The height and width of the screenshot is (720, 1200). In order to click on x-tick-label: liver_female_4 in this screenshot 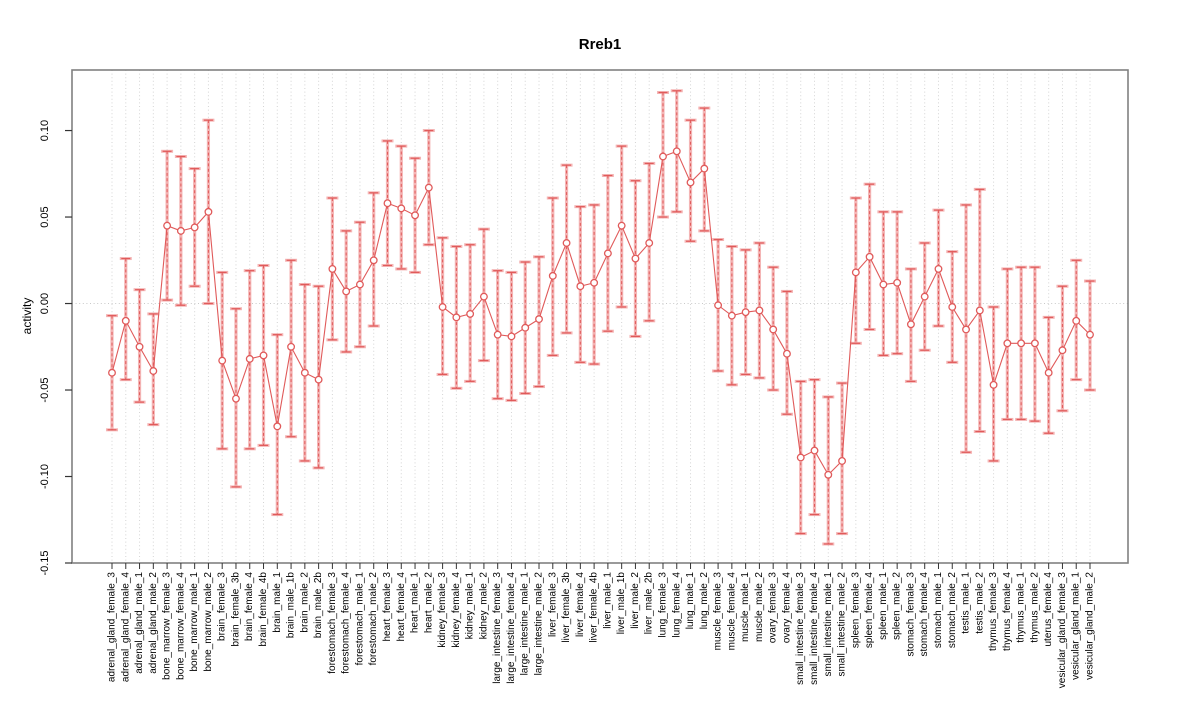, I will do `click(580, 604)`.